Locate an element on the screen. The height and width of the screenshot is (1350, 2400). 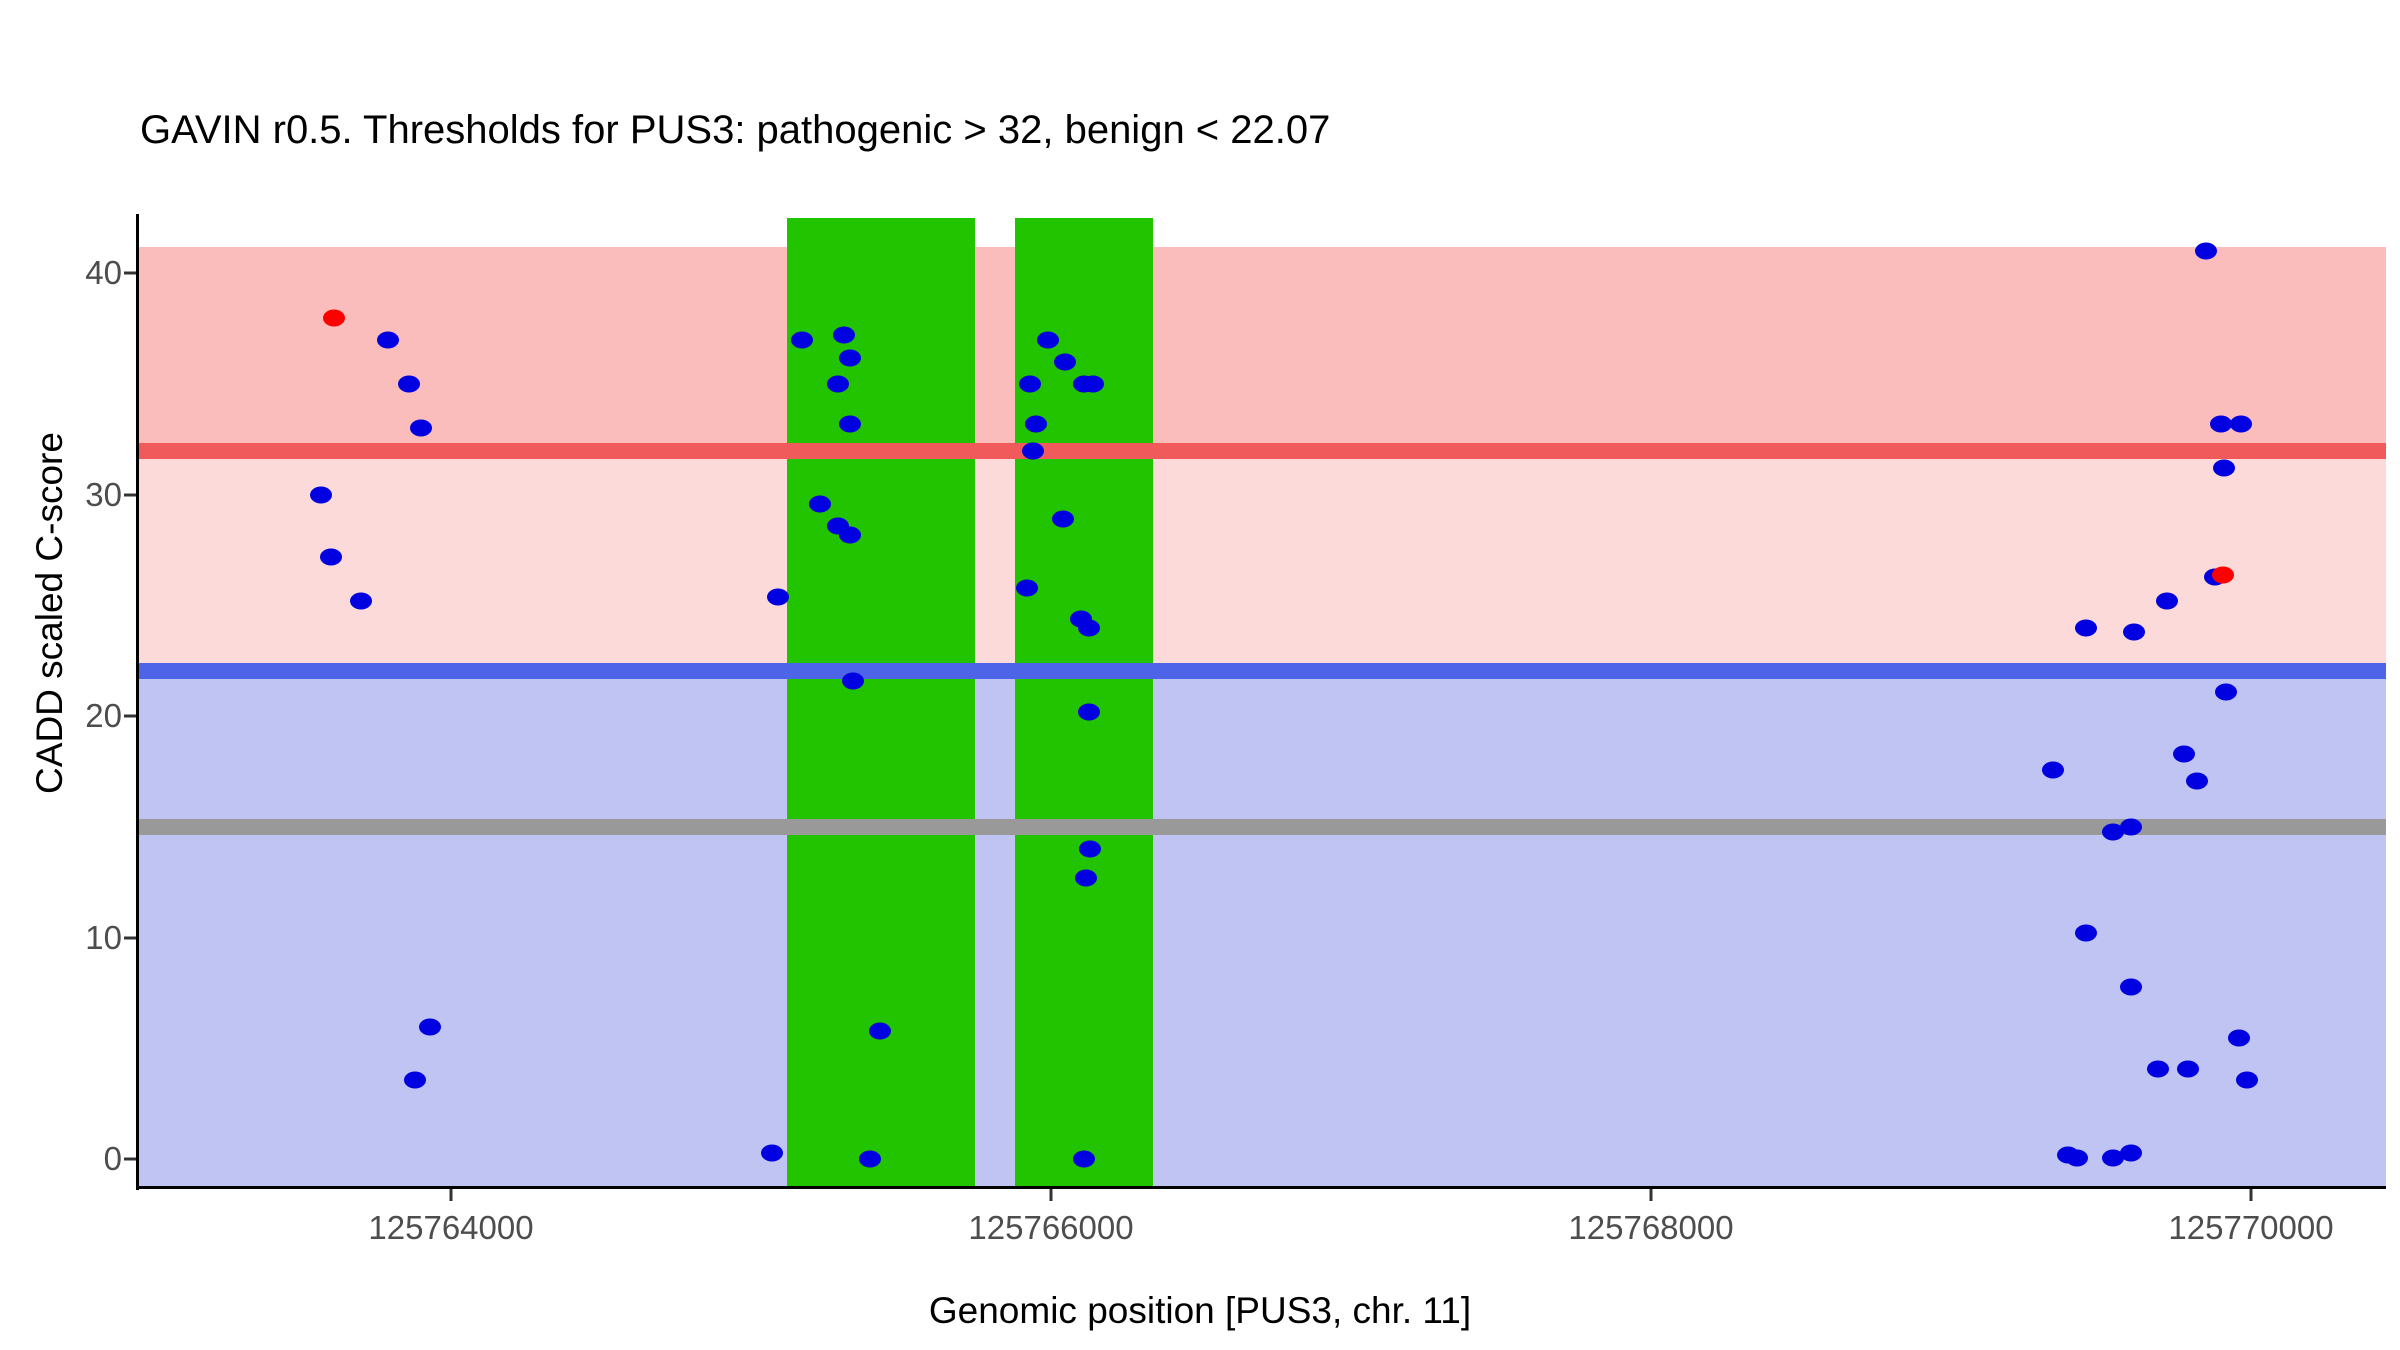
x-axis-line is located at coordinates (1261, 1187).